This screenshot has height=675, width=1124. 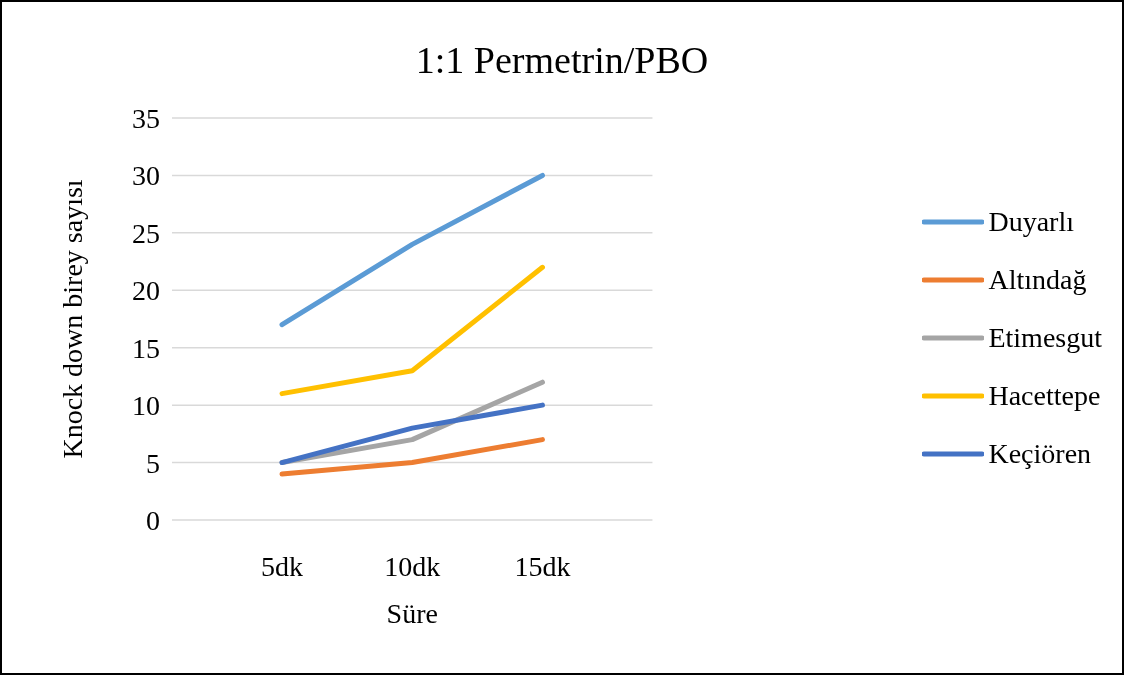 I want to click on y-tick-label: 20, so click(x=146, y=291).